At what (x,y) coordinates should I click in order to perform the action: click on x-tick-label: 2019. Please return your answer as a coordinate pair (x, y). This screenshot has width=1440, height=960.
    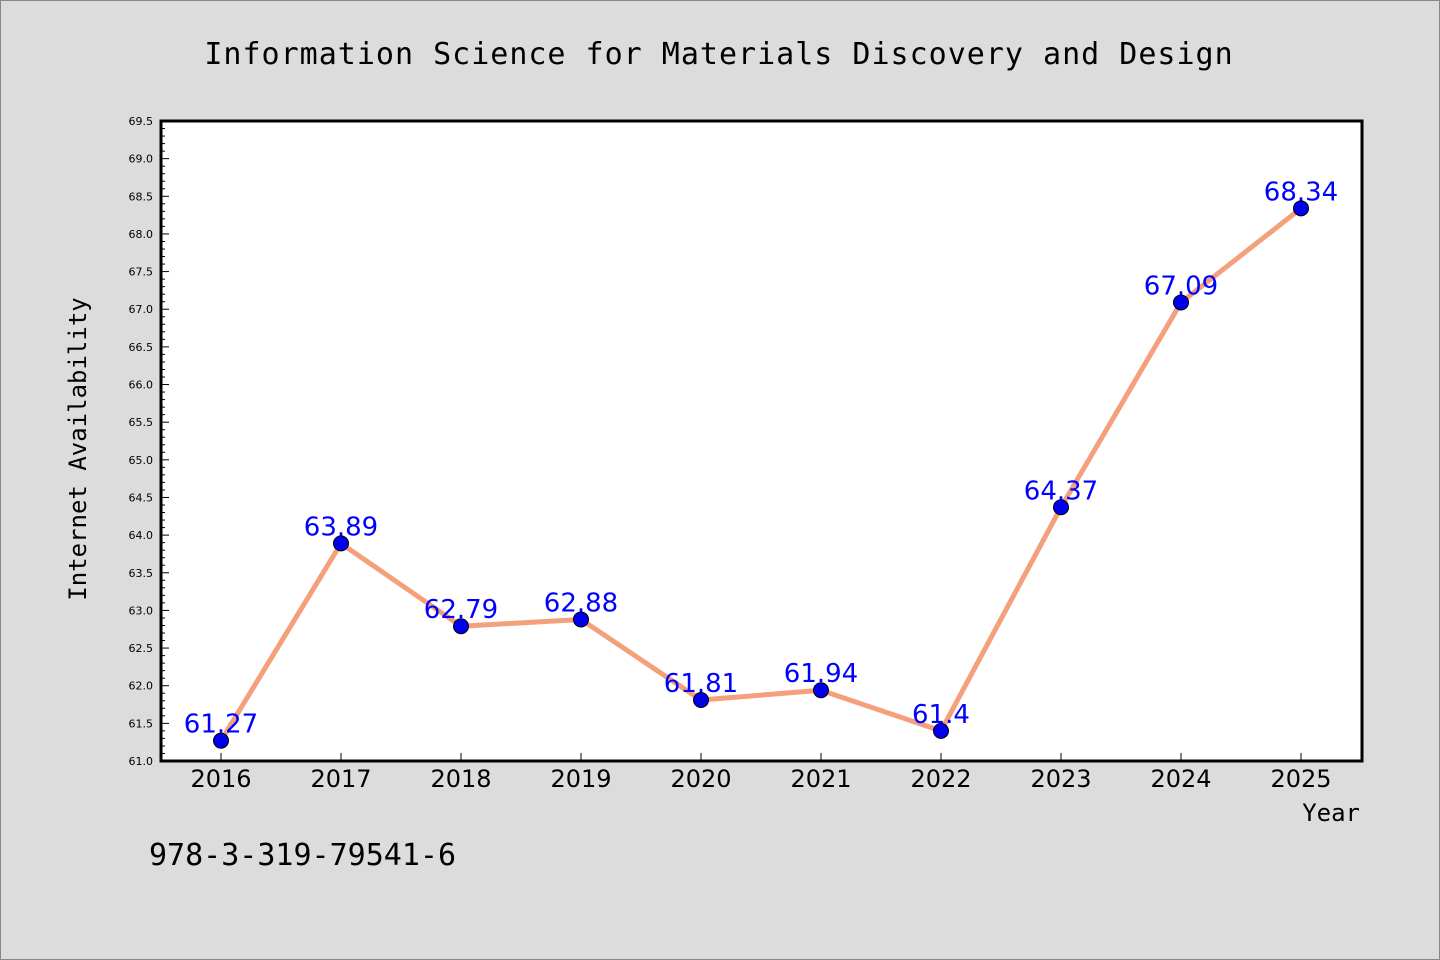
    Looking at the image, I should click on (580, 779).